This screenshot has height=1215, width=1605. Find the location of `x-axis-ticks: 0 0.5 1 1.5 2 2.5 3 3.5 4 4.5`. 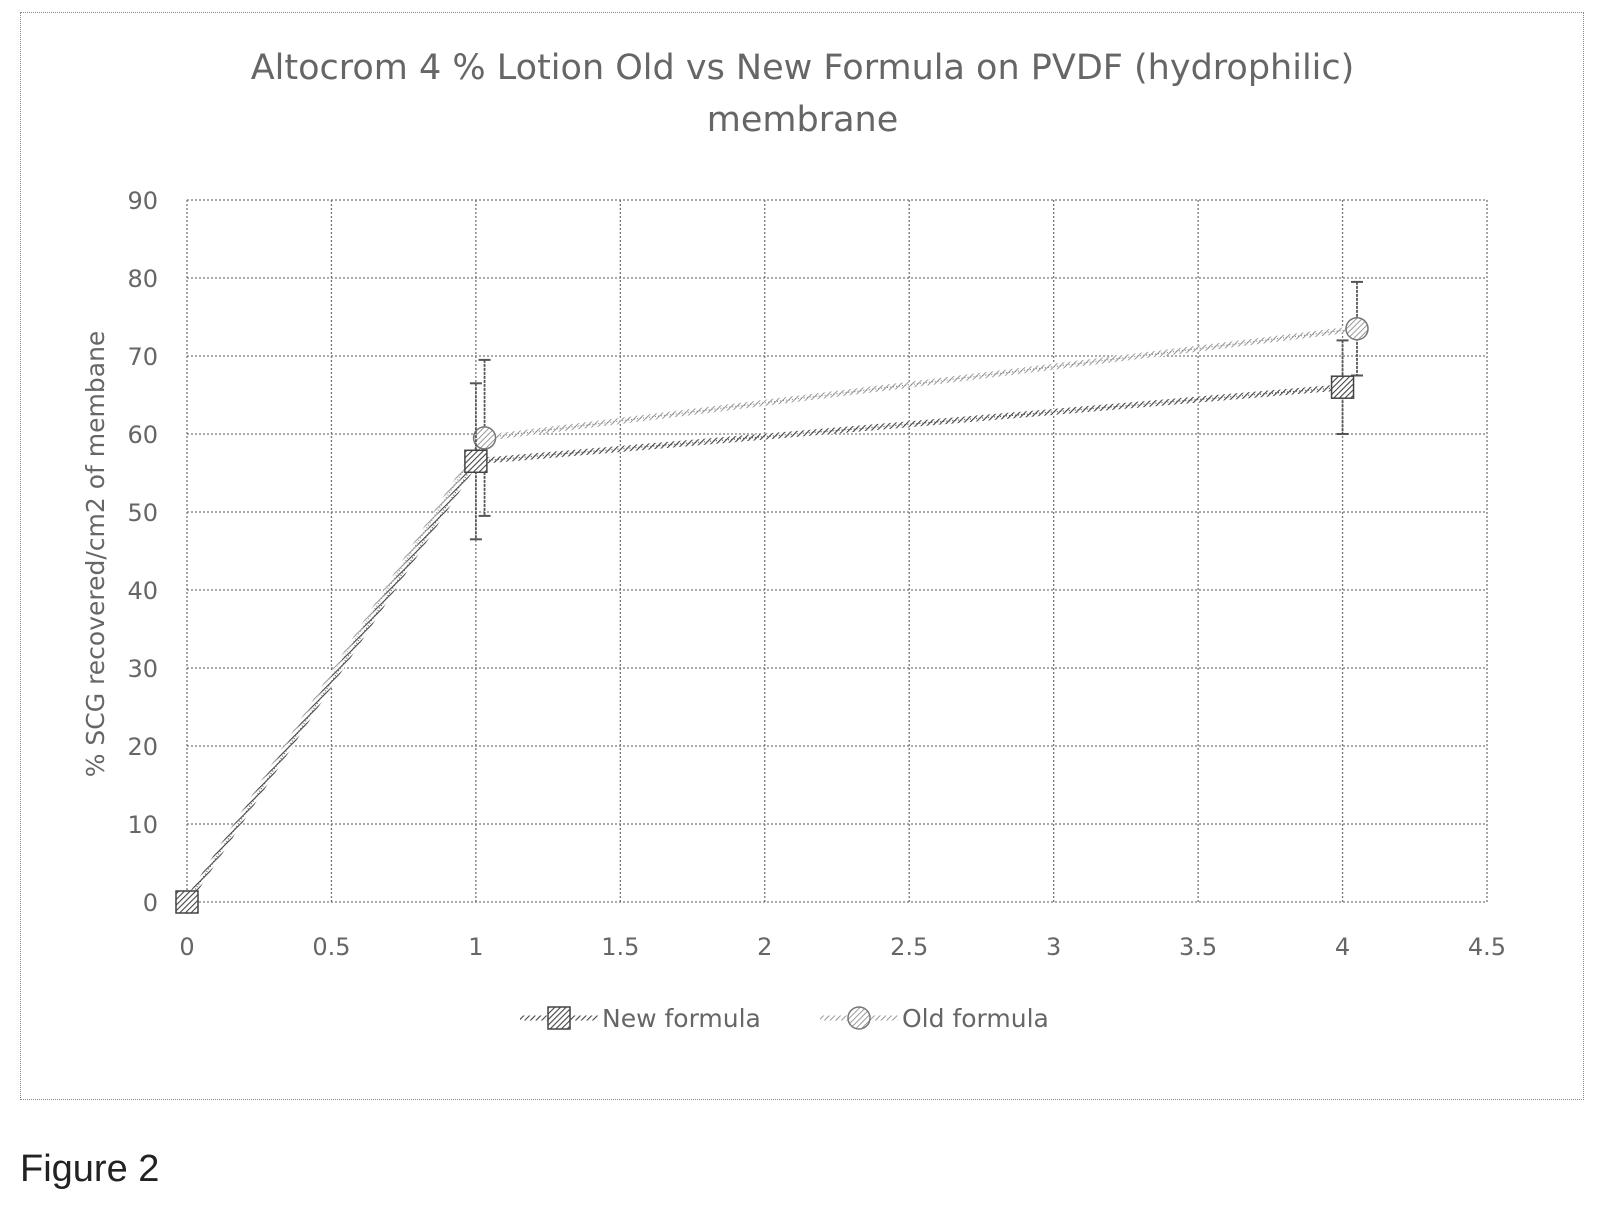

x-axis-ticks: 0 0.5 1 1.5 2 2.5 3 3.5 4 4.5 is located at coordinates (842, 947).